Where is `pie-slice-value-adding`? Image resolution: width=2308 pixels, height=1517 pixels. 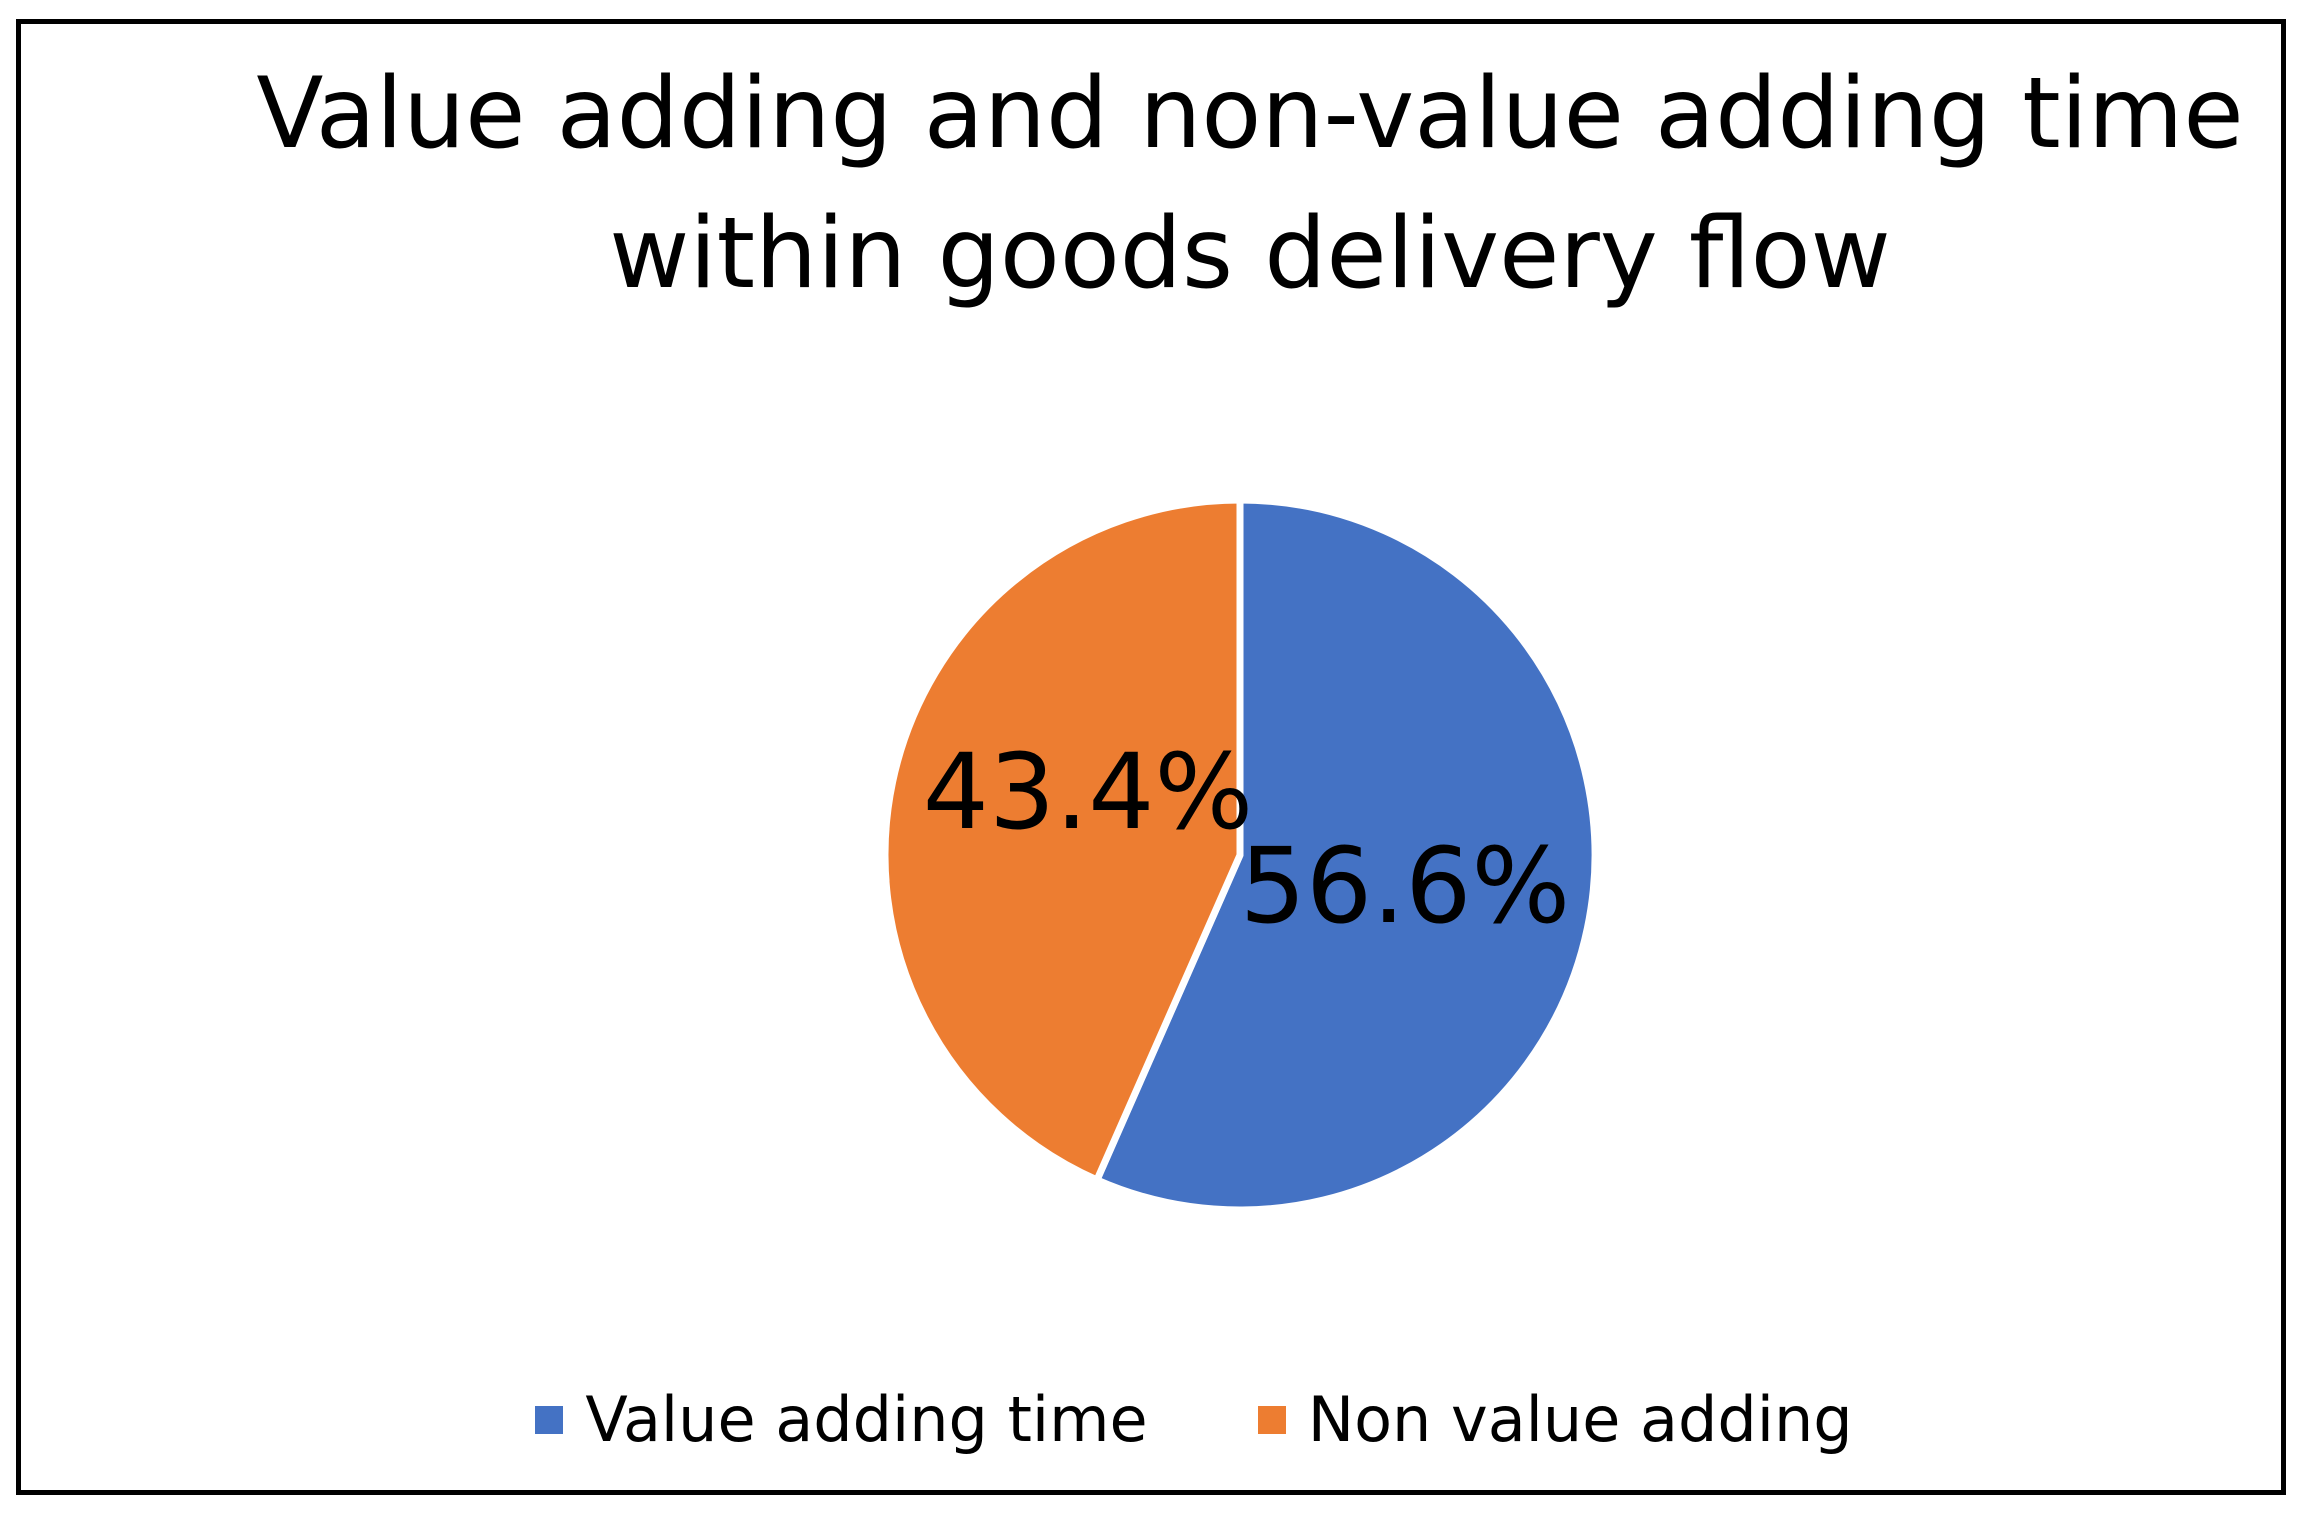 pie-slice-value-adding is located at coordinates (1346, 855).